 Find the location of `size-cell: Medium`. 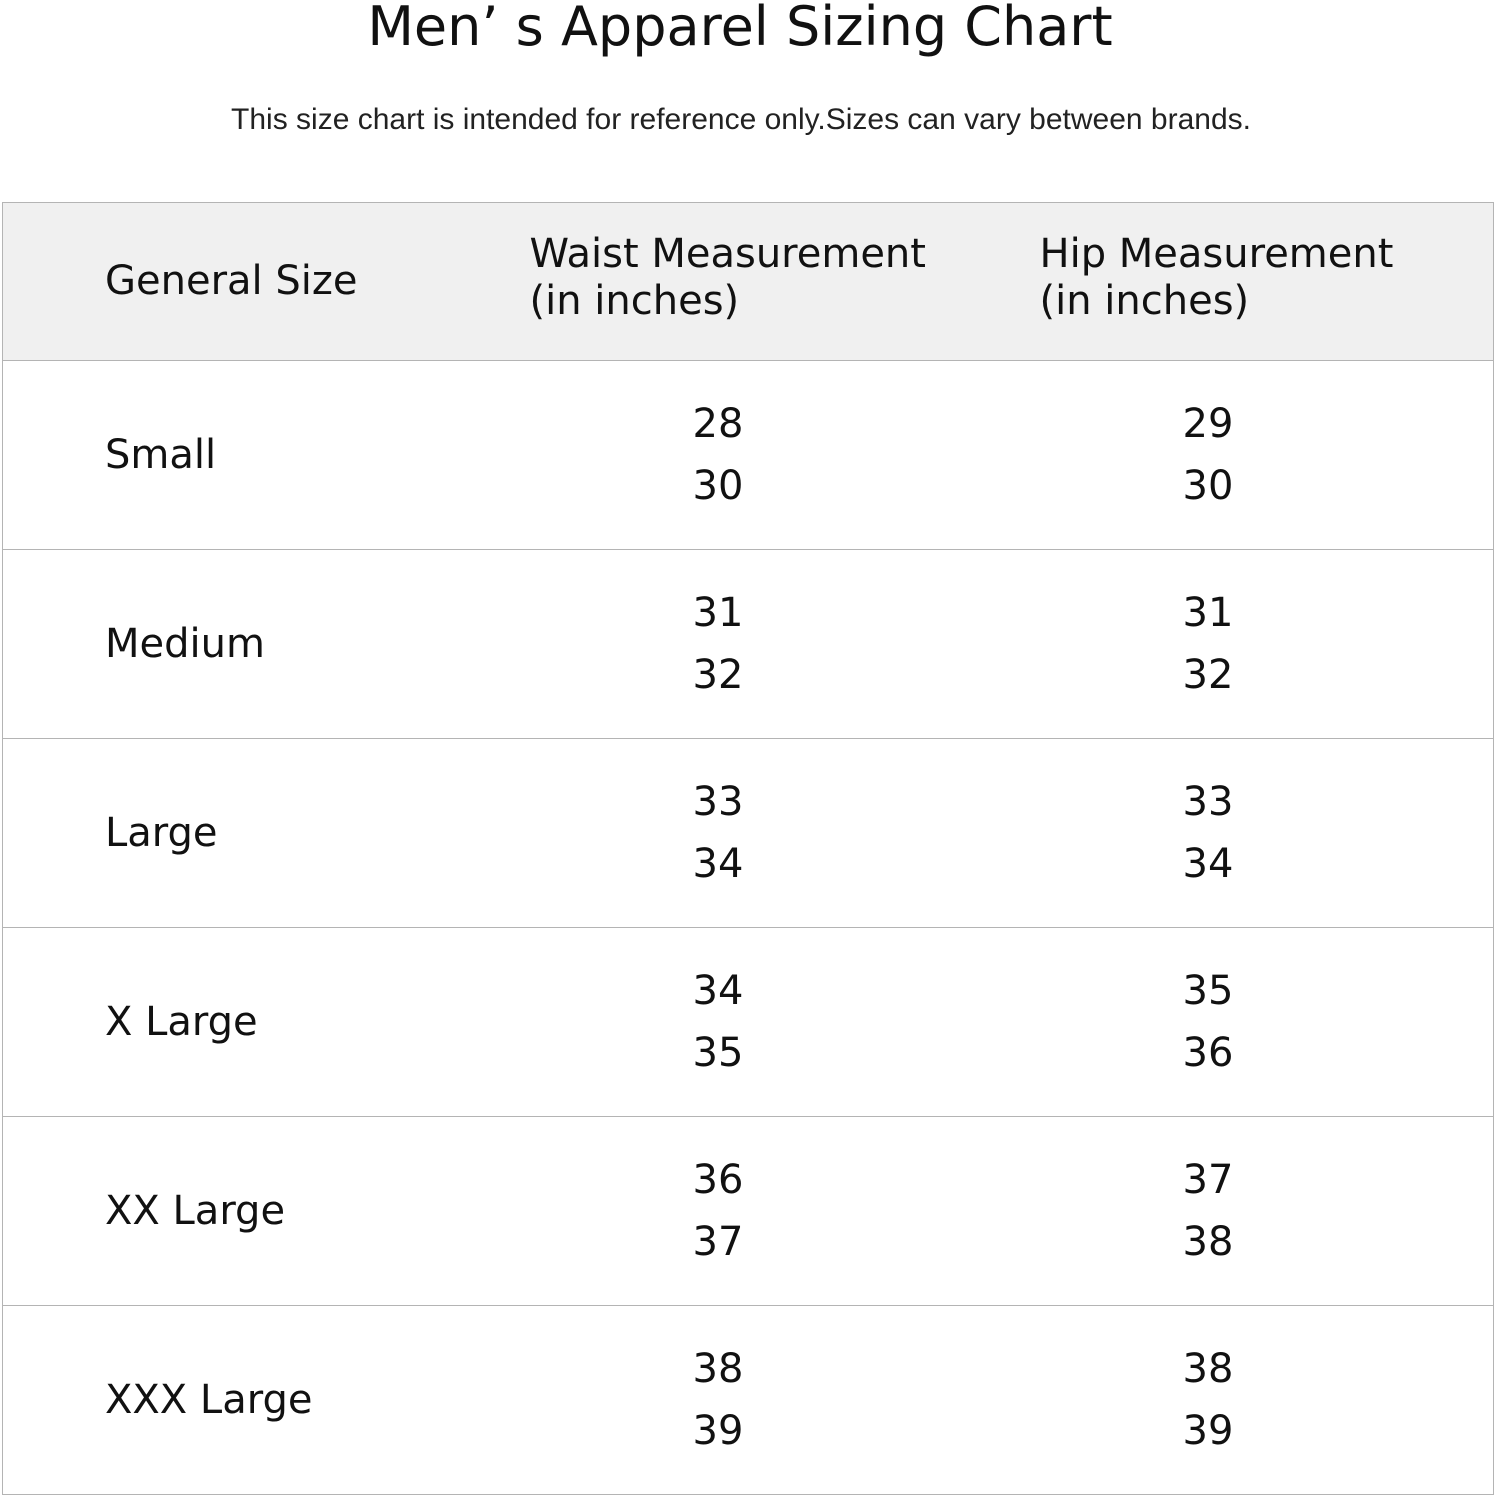

size-cell: Medium is located at coordinates (266, 644).